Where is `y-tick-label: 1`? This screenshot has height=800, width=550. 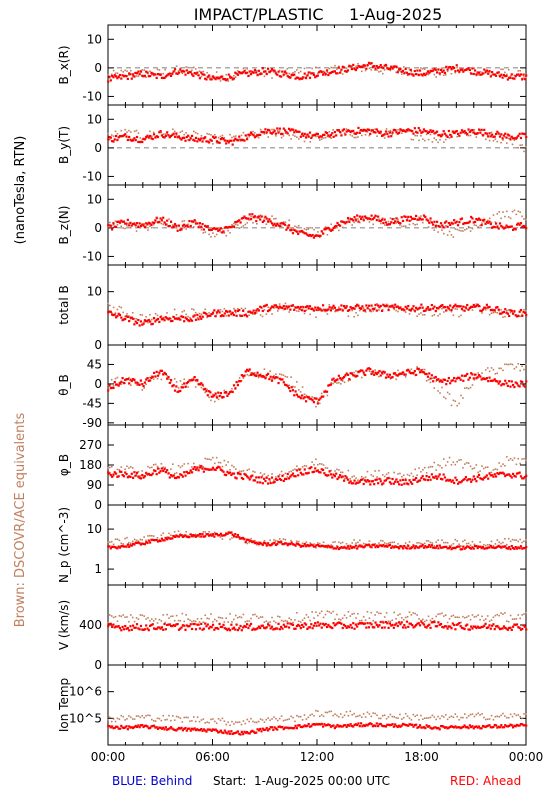 y-tick-label: 1 is located at coordinates (98, 569).